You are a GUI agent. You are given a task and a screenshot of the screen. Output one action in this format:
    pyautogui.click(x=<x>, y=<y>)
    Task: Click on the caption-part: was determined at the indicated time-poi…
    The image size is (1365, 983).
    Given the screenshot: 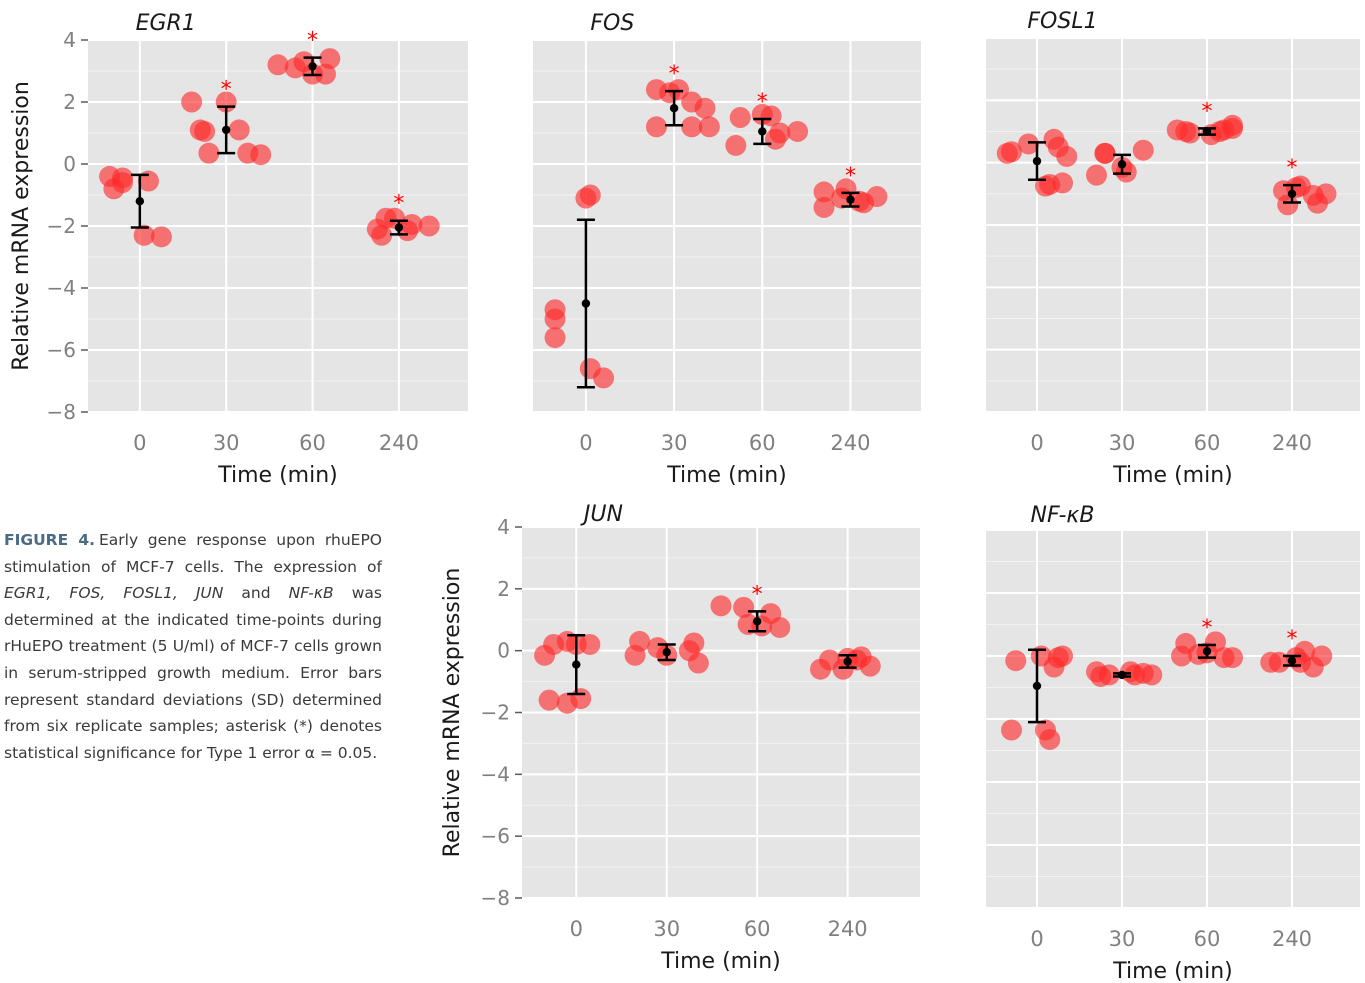 What is the action you would take?
    pyautogui.click(x=193, y=673)
    